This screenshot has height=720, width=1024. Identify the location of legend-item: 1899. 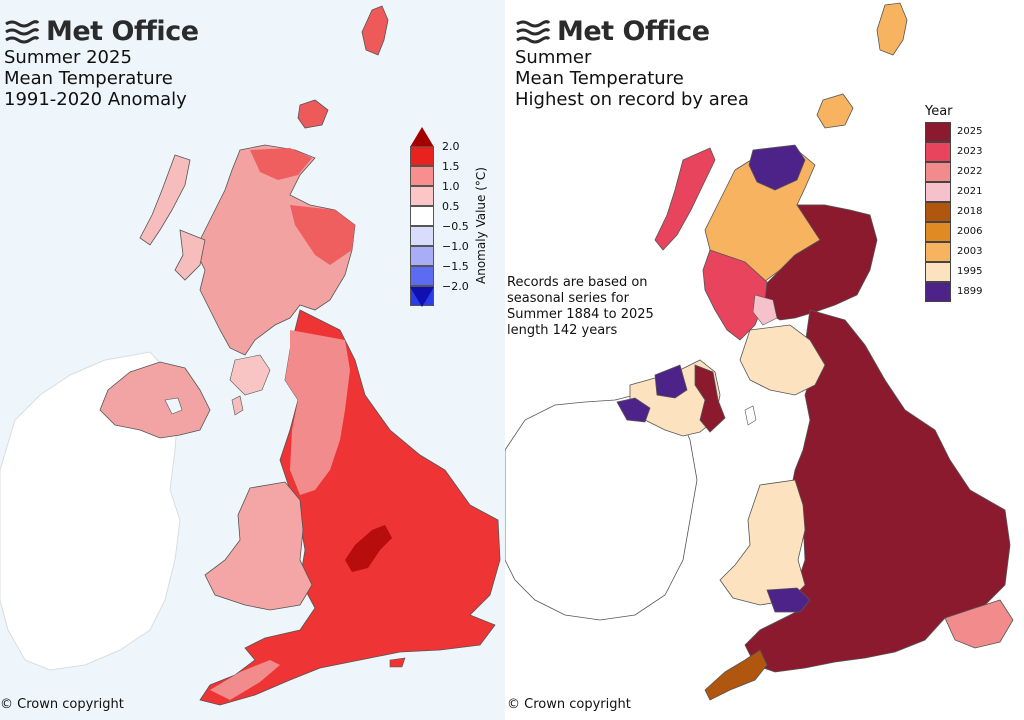
(962, 292).